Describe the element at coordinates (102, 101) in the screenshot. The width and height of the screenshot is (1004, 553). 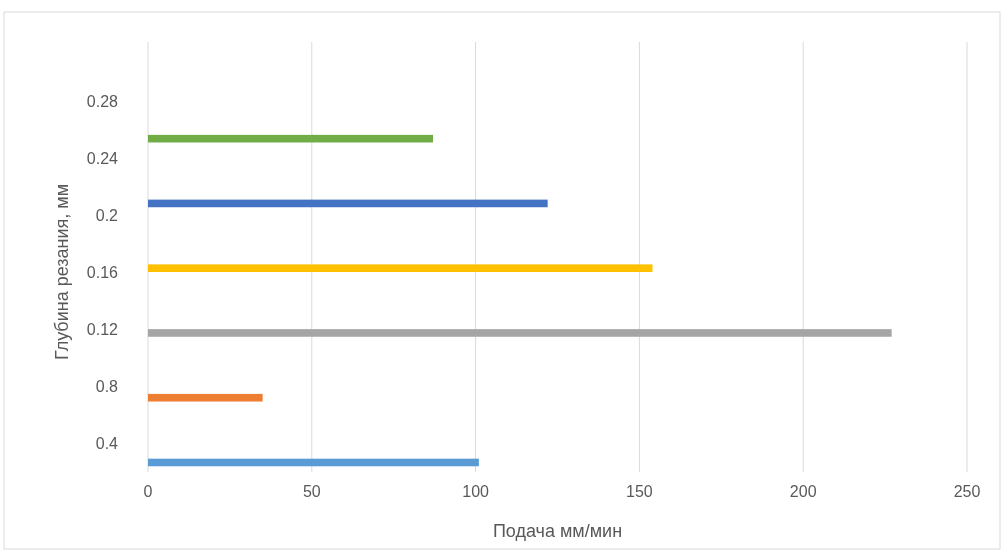
I see `y-tick-label: 0.28` at that location.